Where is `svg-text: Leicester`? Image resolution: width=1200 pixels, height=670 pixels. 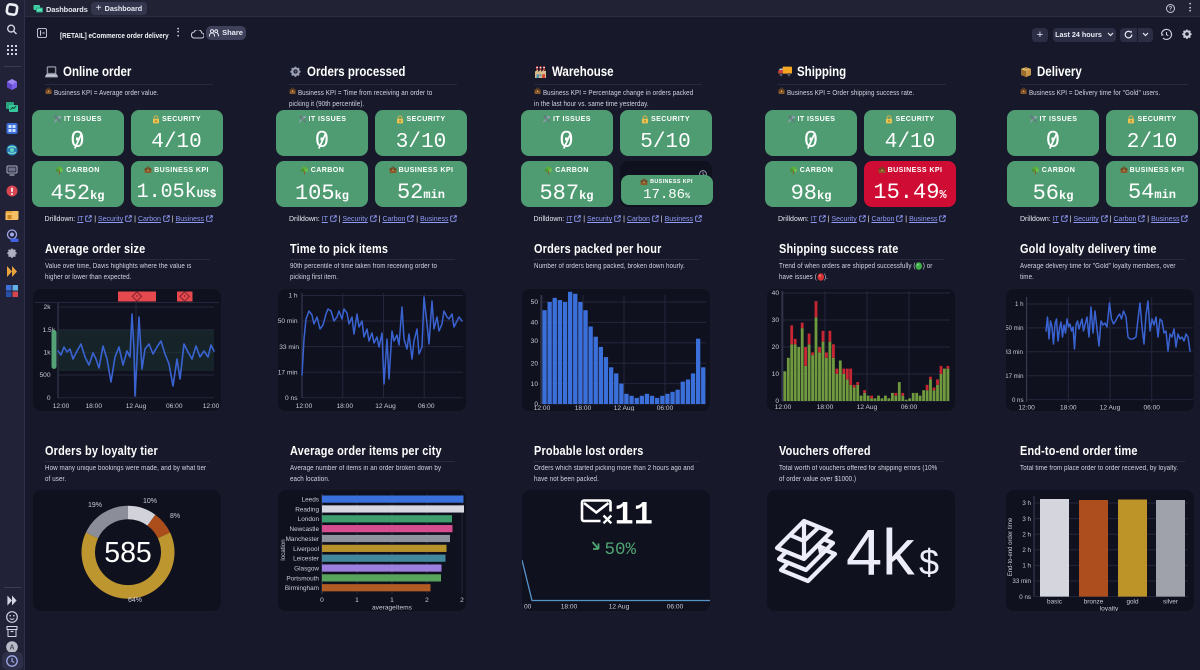
svg-text: Leicester is located at coordinates (306, 559).